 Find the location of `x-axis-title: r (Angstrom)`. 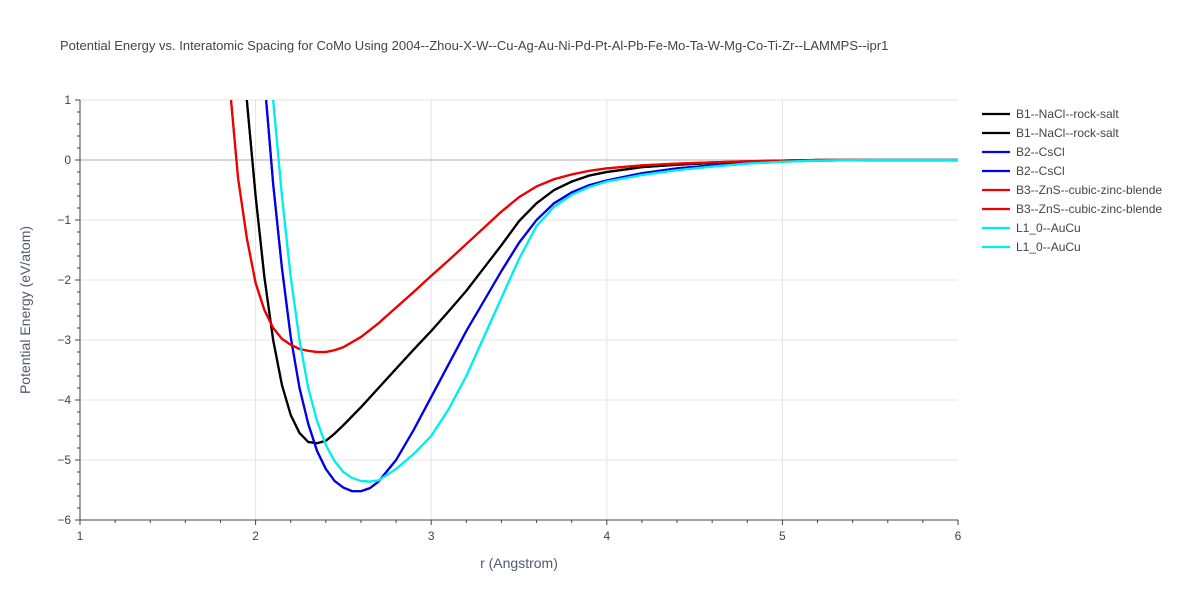

x-axis-title: r (Angstrom) is located at coordinates (519, 563).